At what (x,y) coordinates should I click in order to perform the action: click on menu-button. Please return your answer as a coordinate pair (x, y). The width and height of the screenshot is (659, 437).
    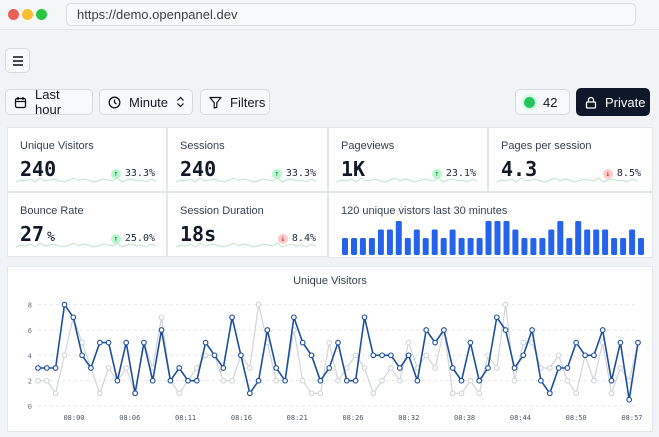
    Looking at the image, I should click on (17, 60).